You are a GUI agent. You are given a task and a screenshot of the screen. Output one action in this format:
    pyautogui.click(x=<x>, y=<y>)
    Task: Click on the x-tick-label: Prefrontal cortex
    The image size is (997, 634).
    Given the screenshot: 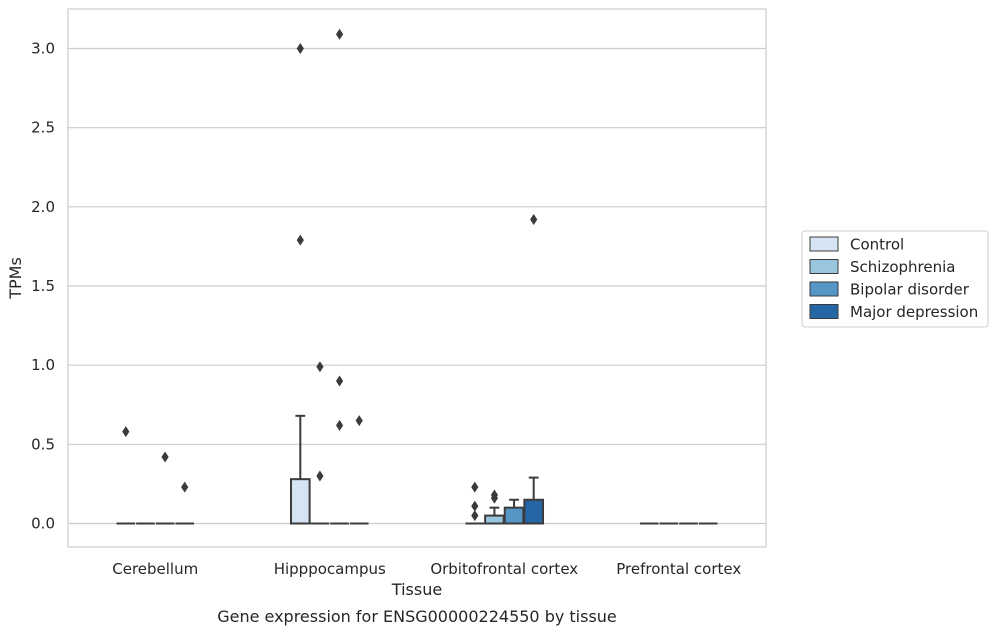 What is the action you would take?
    pyautogui.click(x=678, y=569)
    